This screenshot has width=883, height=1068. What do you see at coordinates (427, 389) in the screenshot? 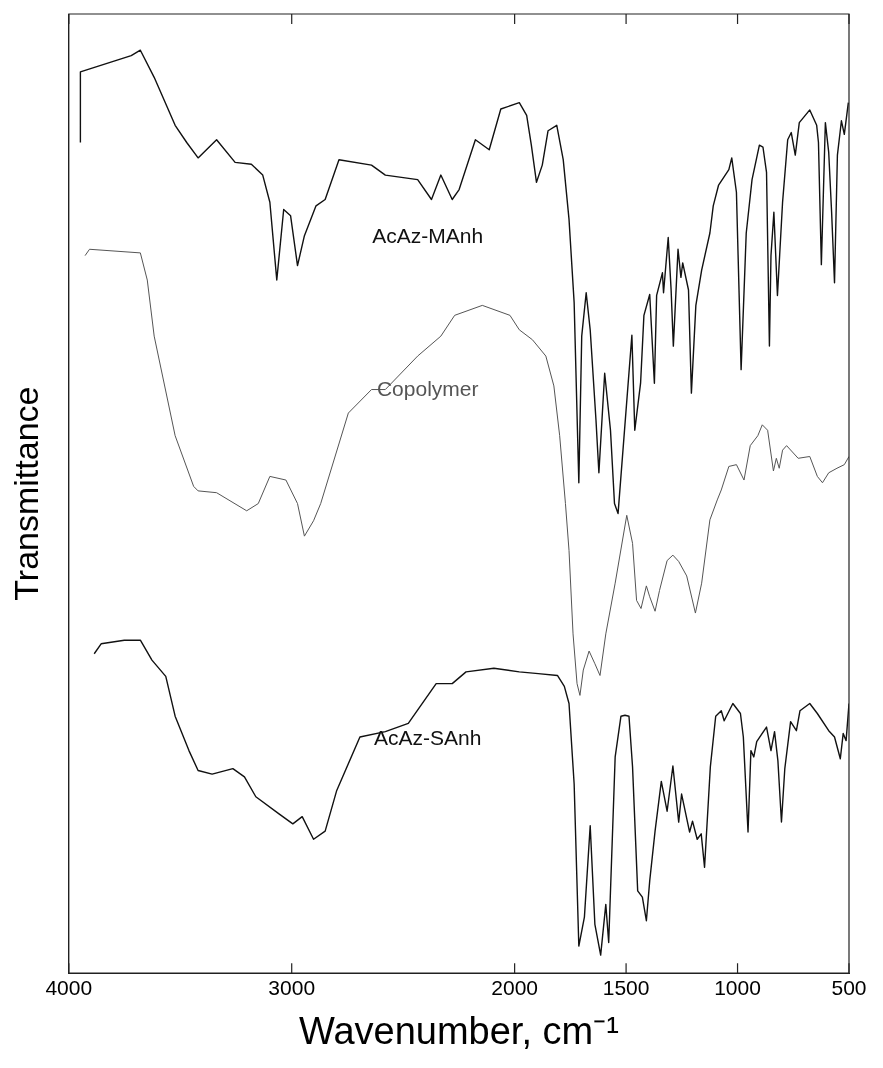
I see `series-label: Copolymer` at bounding box center [427, 389].